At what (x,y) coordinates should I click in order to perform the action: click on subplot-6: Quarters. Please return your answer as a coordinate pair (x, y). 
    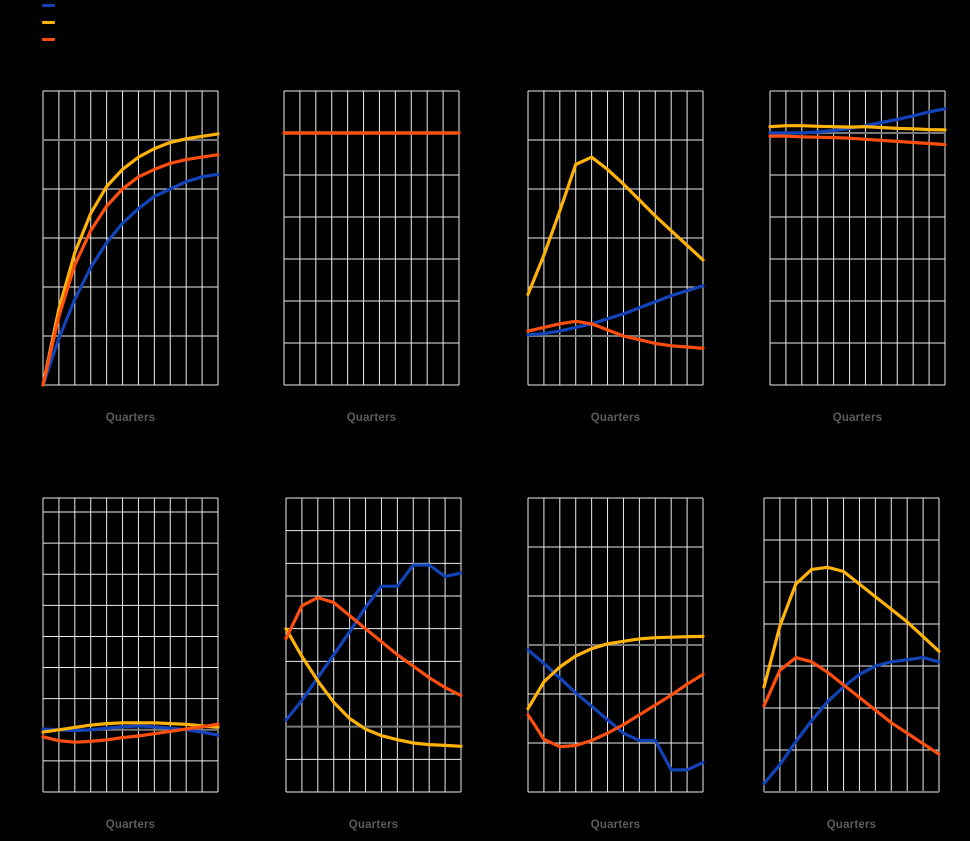
    Looking at the image, I should click on (373, 667).